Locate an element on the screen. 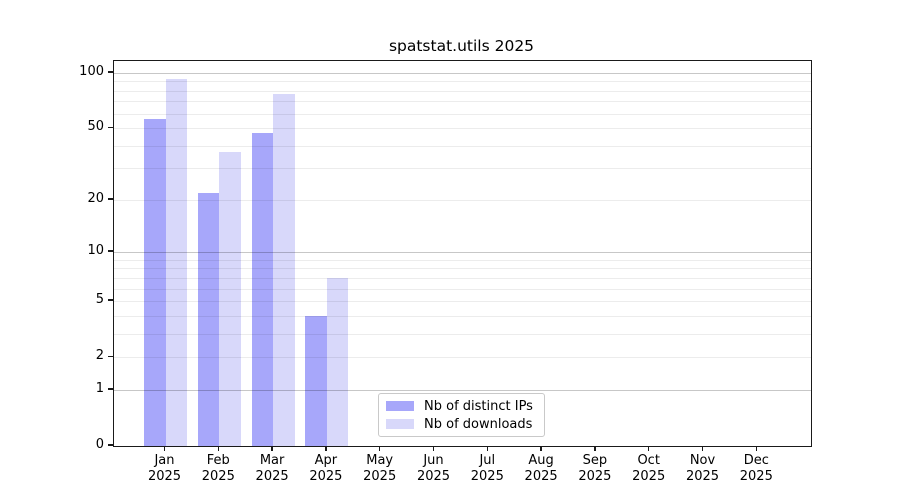 The height and width of the screenshot is (500, 900). x-tick-label-mar: Mar 2025 is located at coordinates (272, 468).